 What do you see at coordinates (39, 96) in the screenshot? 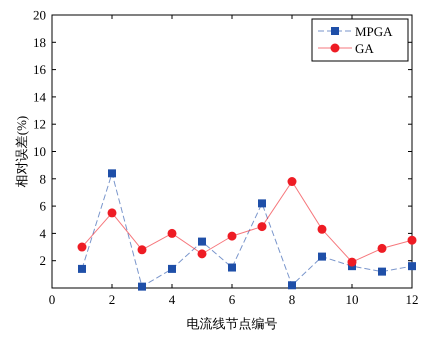
I see `y-tick-label: 14` at bounding box center [39, 96].